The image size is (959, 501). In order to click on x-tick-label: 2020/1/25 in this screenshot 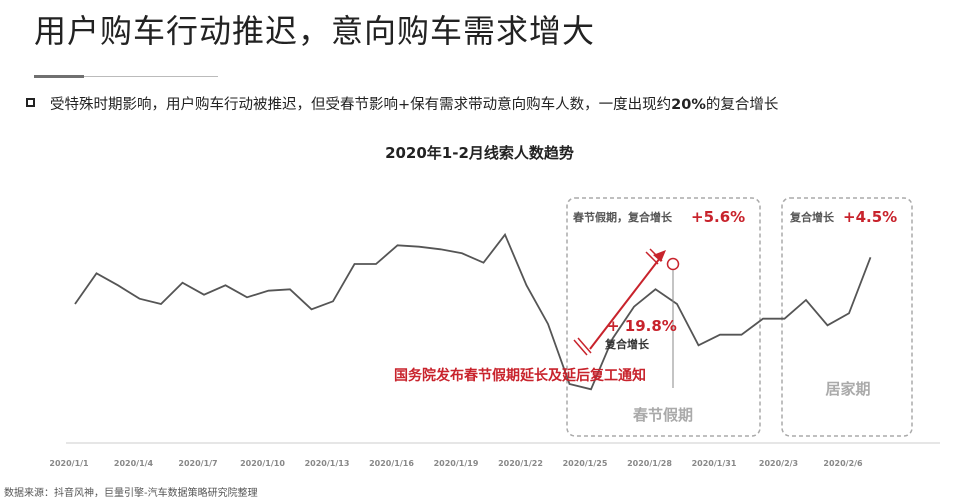, I will do `click(585, 463)`.